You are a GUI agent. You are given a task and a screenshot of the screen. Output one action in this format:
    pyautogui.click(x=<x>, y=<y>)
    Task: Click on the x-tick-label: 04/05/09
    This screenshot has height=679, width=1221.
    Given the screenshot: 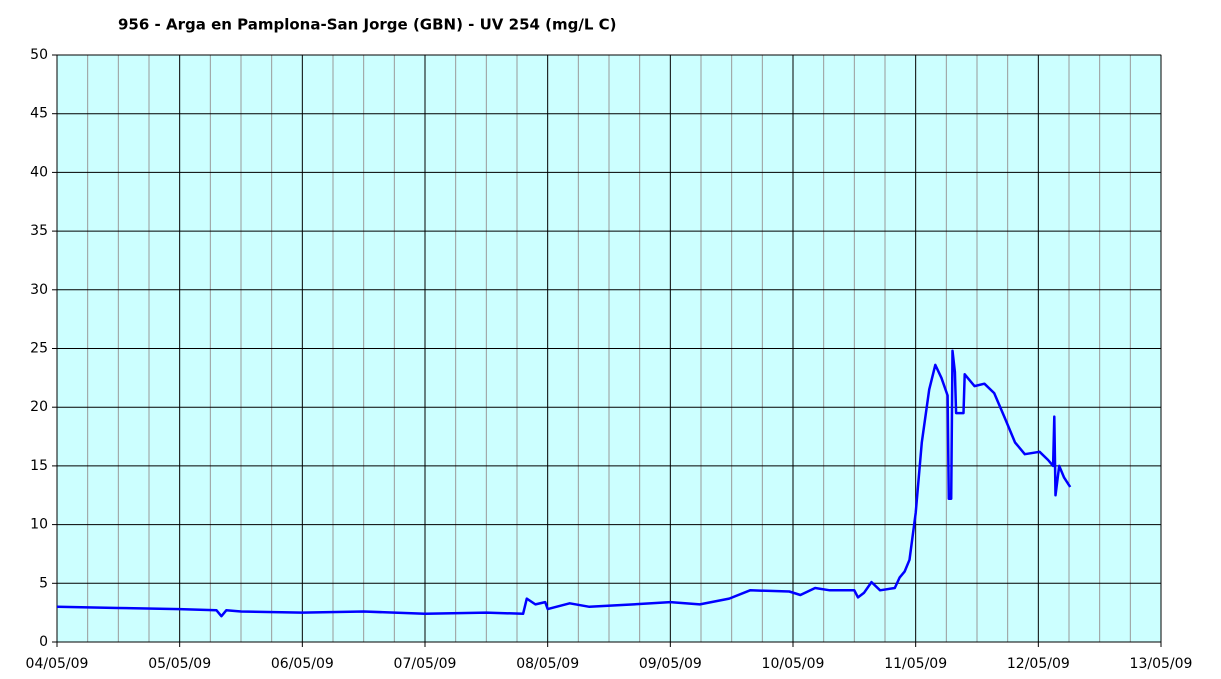 What is the action you would take?
    pyautogui.click(x=57, y=664)
    